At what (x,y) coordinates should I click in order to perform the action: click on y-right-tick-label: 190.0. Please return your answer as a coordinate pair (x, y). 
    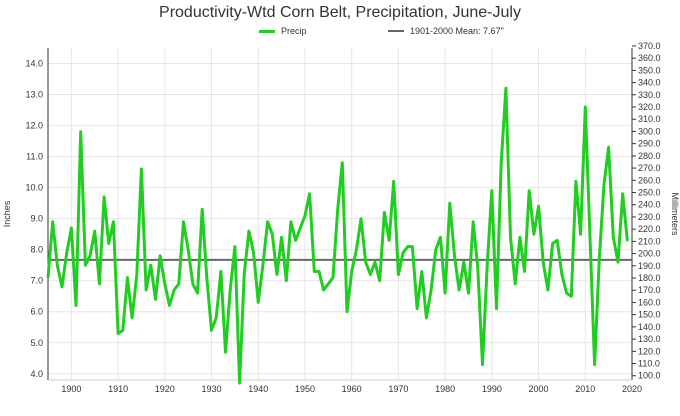
    Looking at the image, I should click on (649, 266).